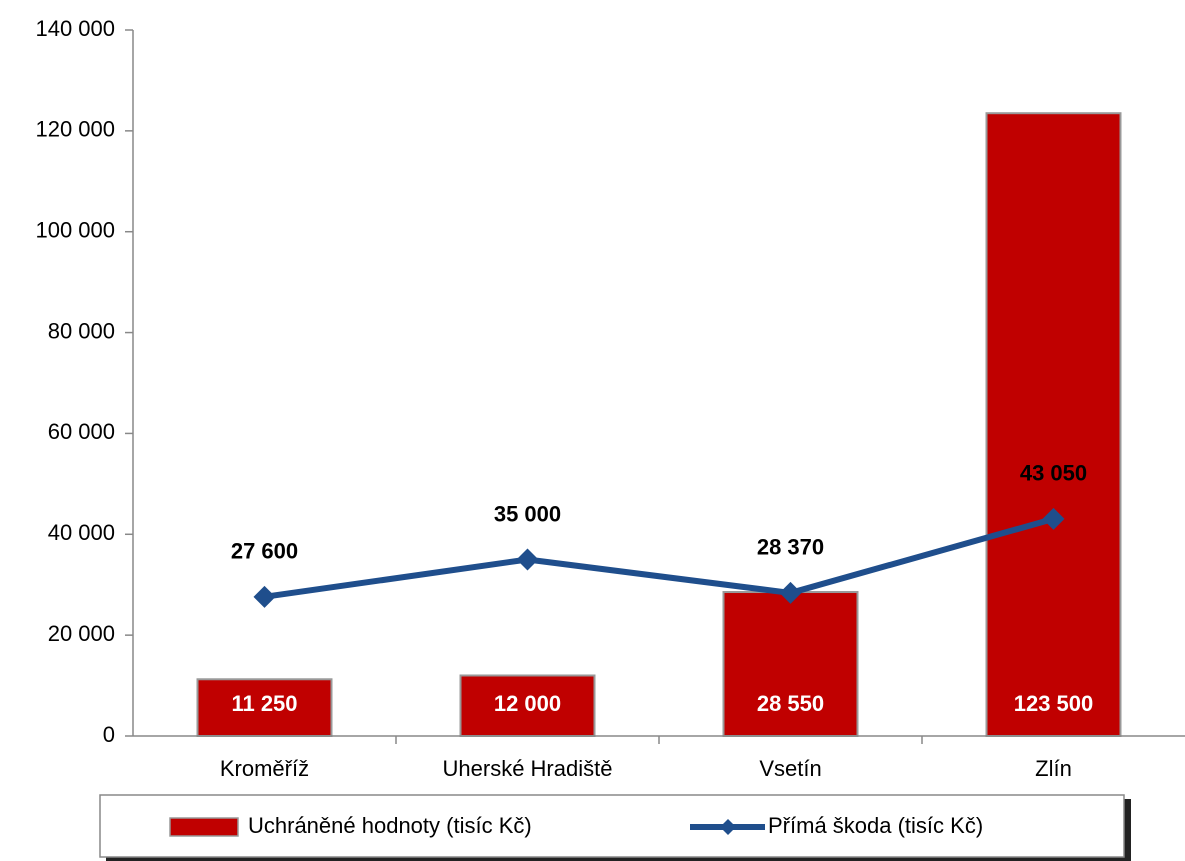 The width and height of the screenshot is (1185, 861). Describe the element at coordinates (1053, 473) in the screenshot. I see `line-value-label: 43 050` at that location.